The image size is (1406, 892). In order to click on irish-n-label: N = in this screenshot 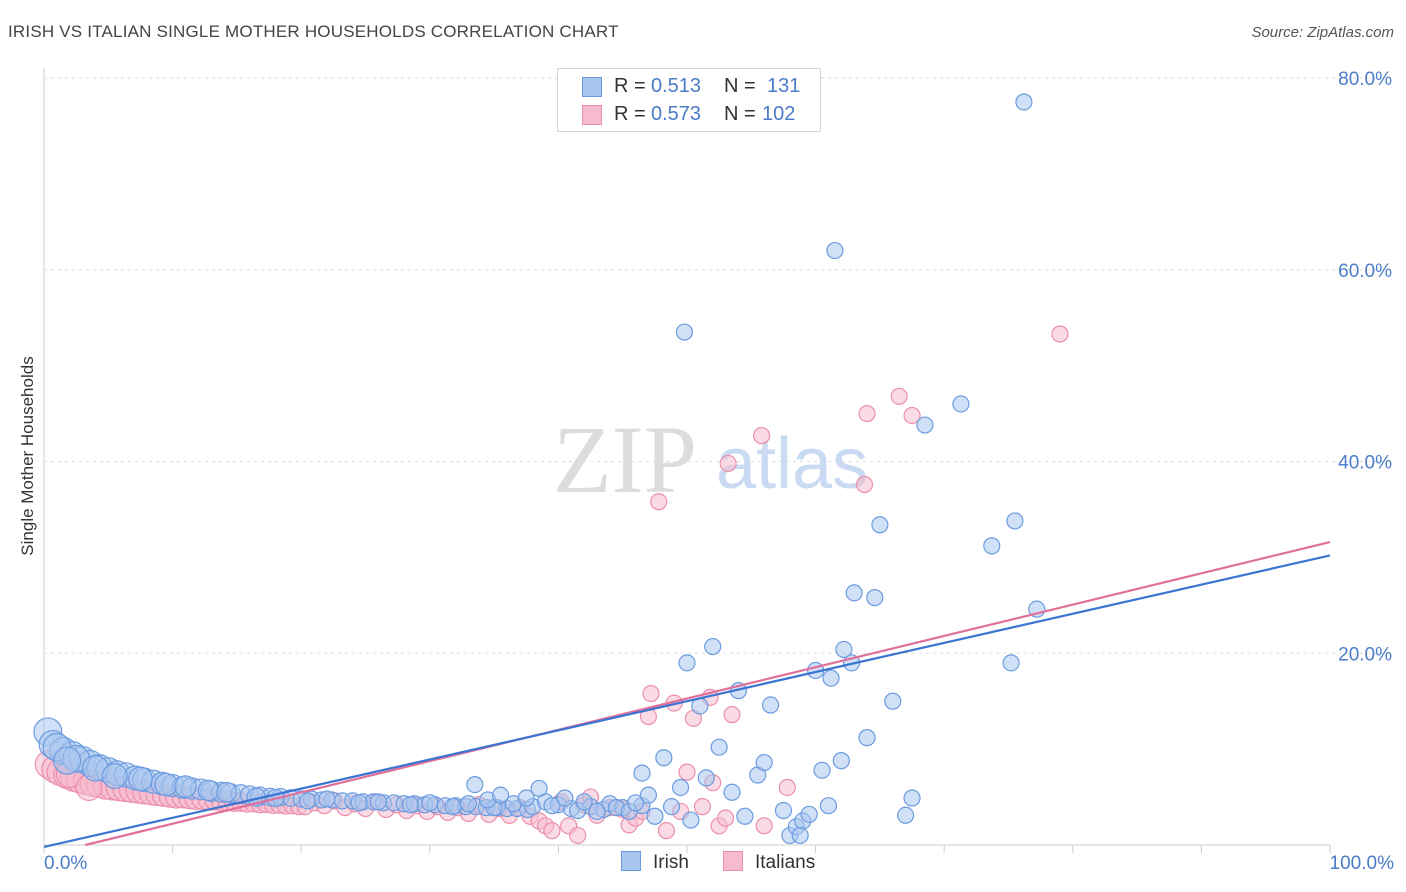, I will do `click(740, 86)`.